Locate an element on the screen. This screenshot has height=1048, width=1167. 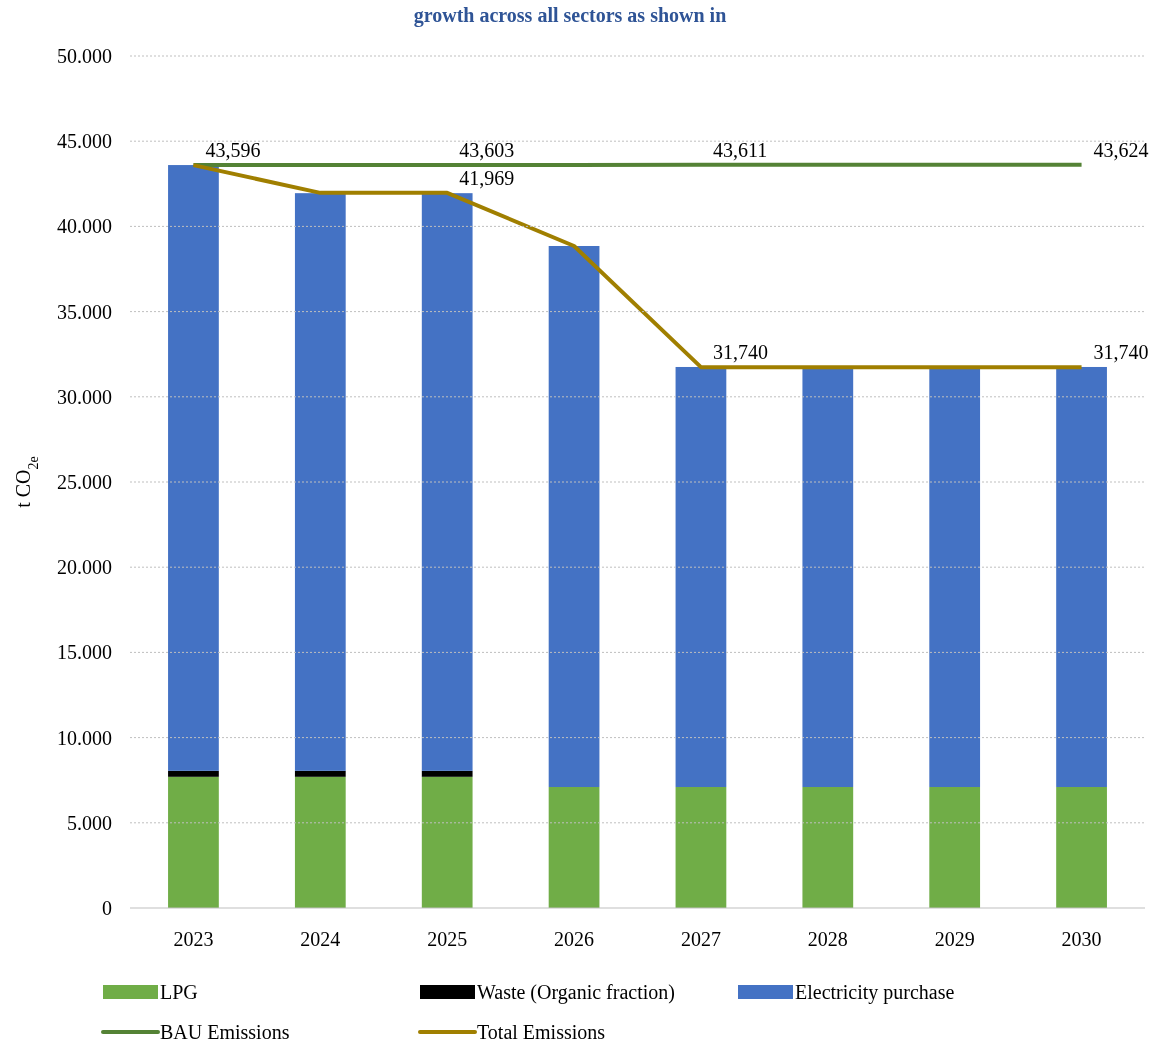
y-tick-label: 40.000 is located at coordinates (84, 226).